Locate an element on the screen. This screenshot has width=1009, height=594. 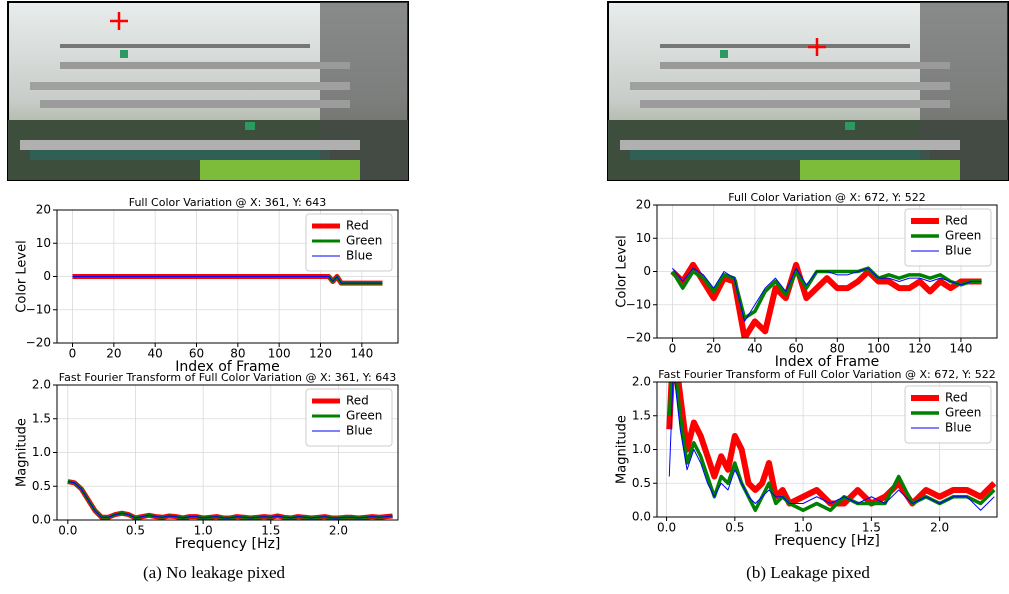
chart-title: Full Color Variation @ X: 361, Y: 643 is located at coordinates (228, 202).